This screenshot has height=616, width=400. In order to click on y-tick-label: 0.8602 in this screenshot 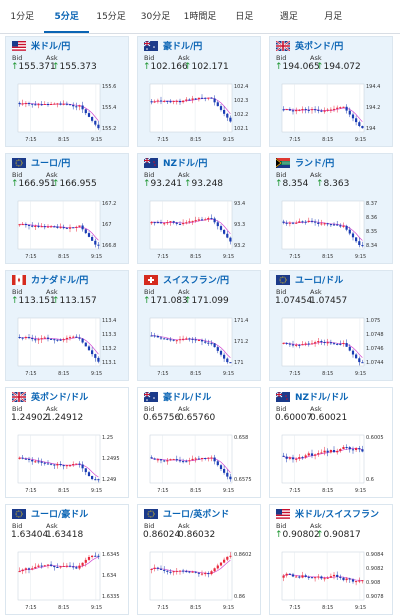, I will do `click(243, 555)`.